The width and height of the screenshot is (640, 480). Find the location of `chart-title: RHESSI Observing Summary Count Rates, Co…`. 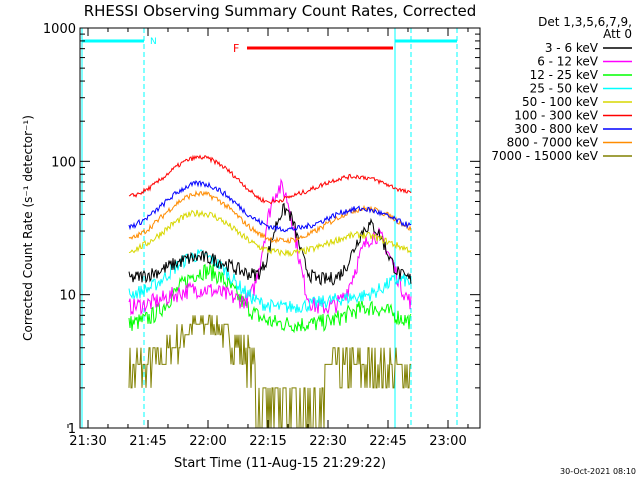

chart-title: RHESSI Observing Summary Count Rates, Co… is located at coordinates (280, 11).